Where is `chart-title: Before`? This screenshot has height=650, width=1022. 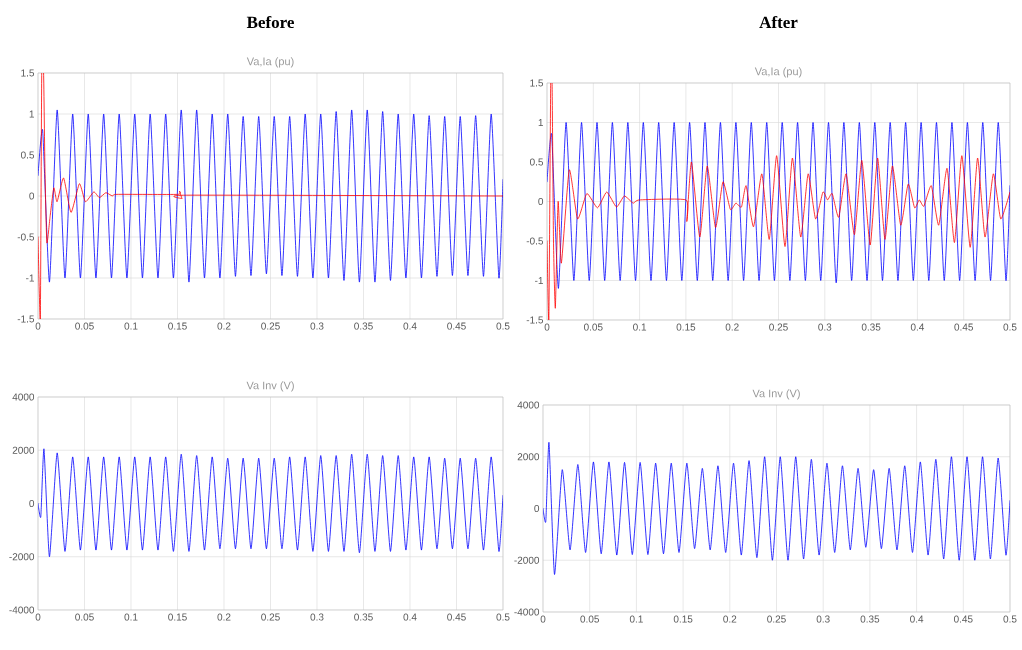
chart-title: Before is located at coordinates (270, 22).